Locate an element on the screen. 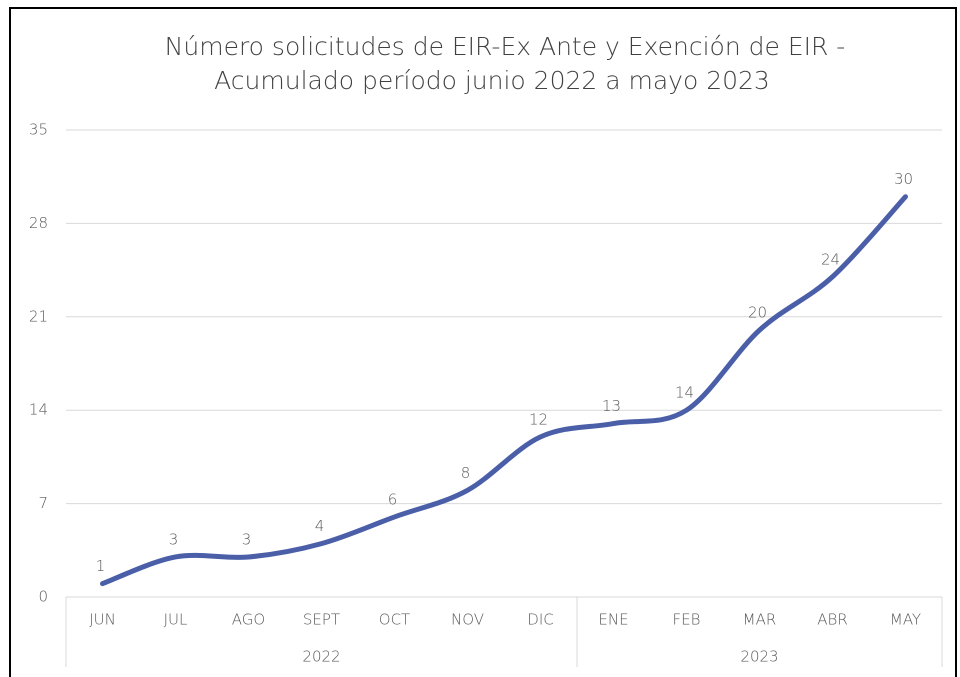 The height and width of the screenshot is (677, 960). x-tick-label: AGO is located at coordinates (248, 620).